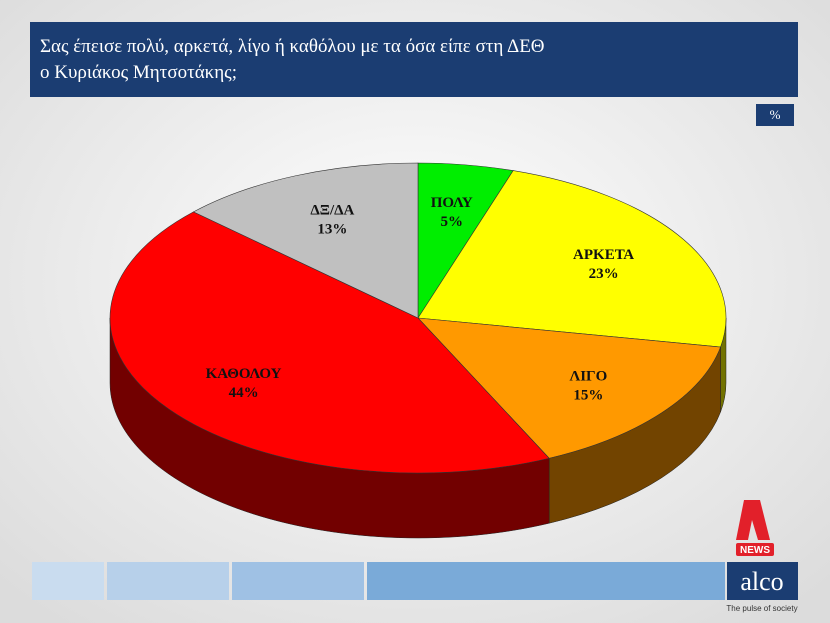 Image resolution: width=830 pixels, height=623 pixels. What do you see at coordinates (244, 393) in the screenshot?
I see `value-label: 44%` at bounding box center [244, 393].